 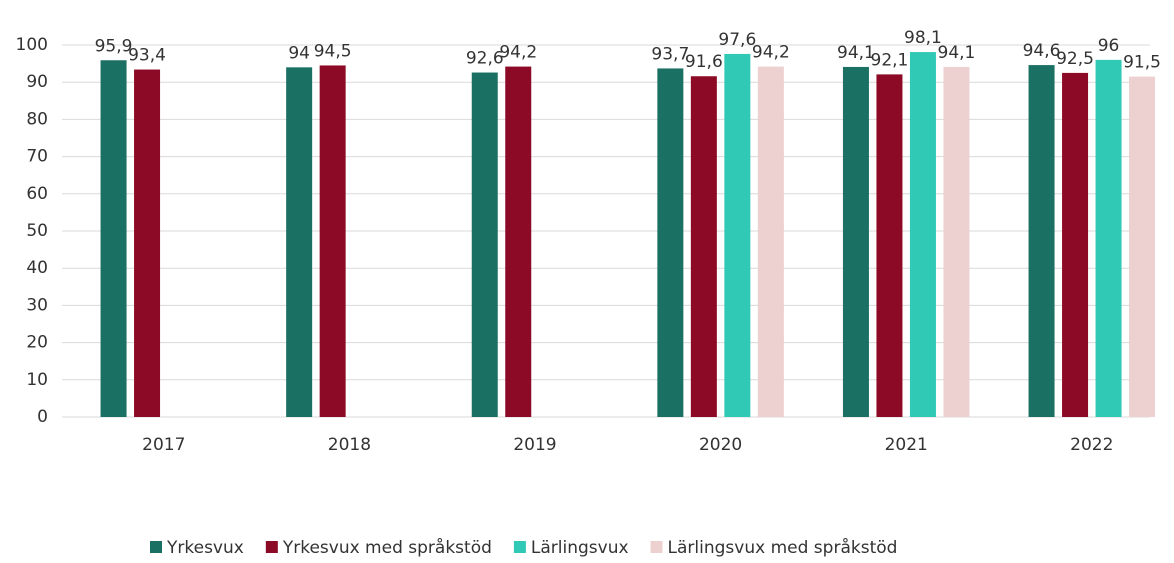 What do you see at coordinates (37, 380) in the screenshot?
I see `y-tick-label: 10` at bounding box center [37, 380].